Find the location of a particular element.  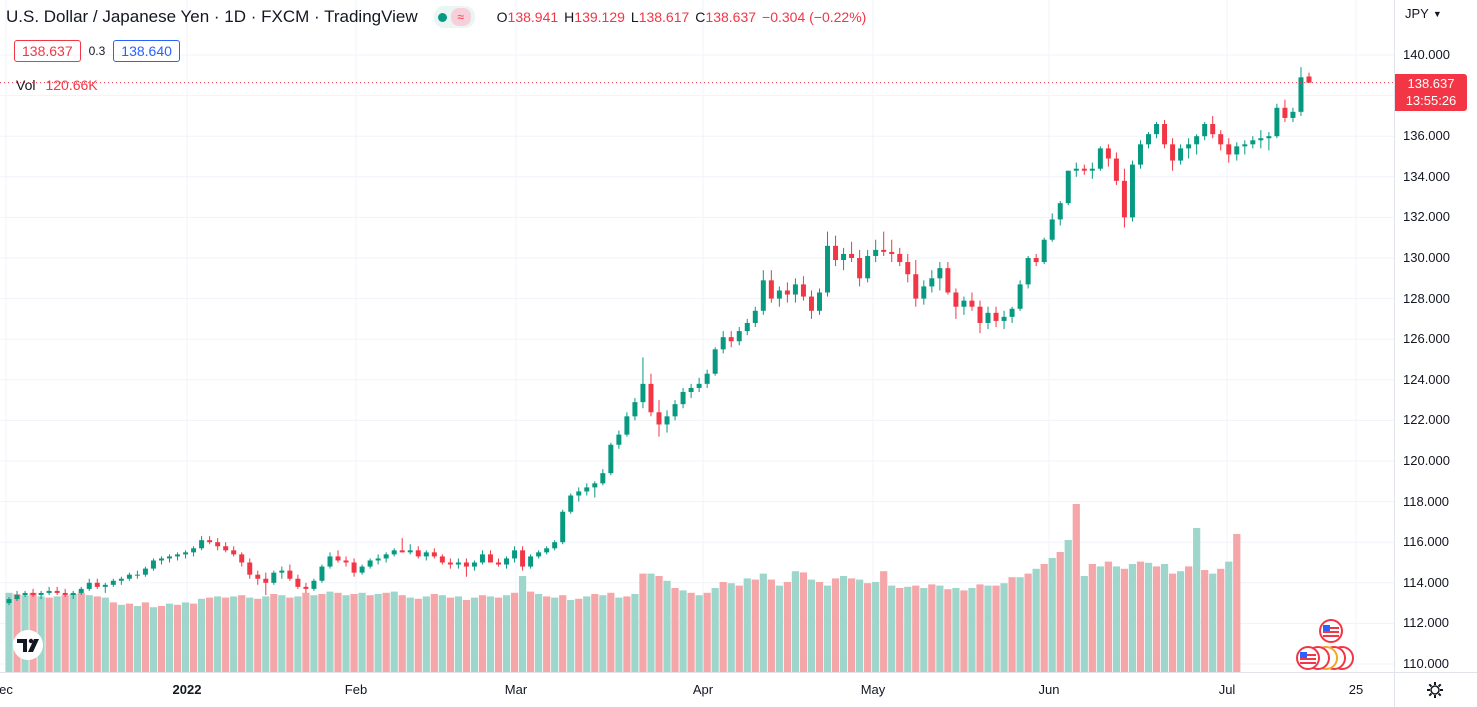

close-label: C is located at coordinates (700, 17).